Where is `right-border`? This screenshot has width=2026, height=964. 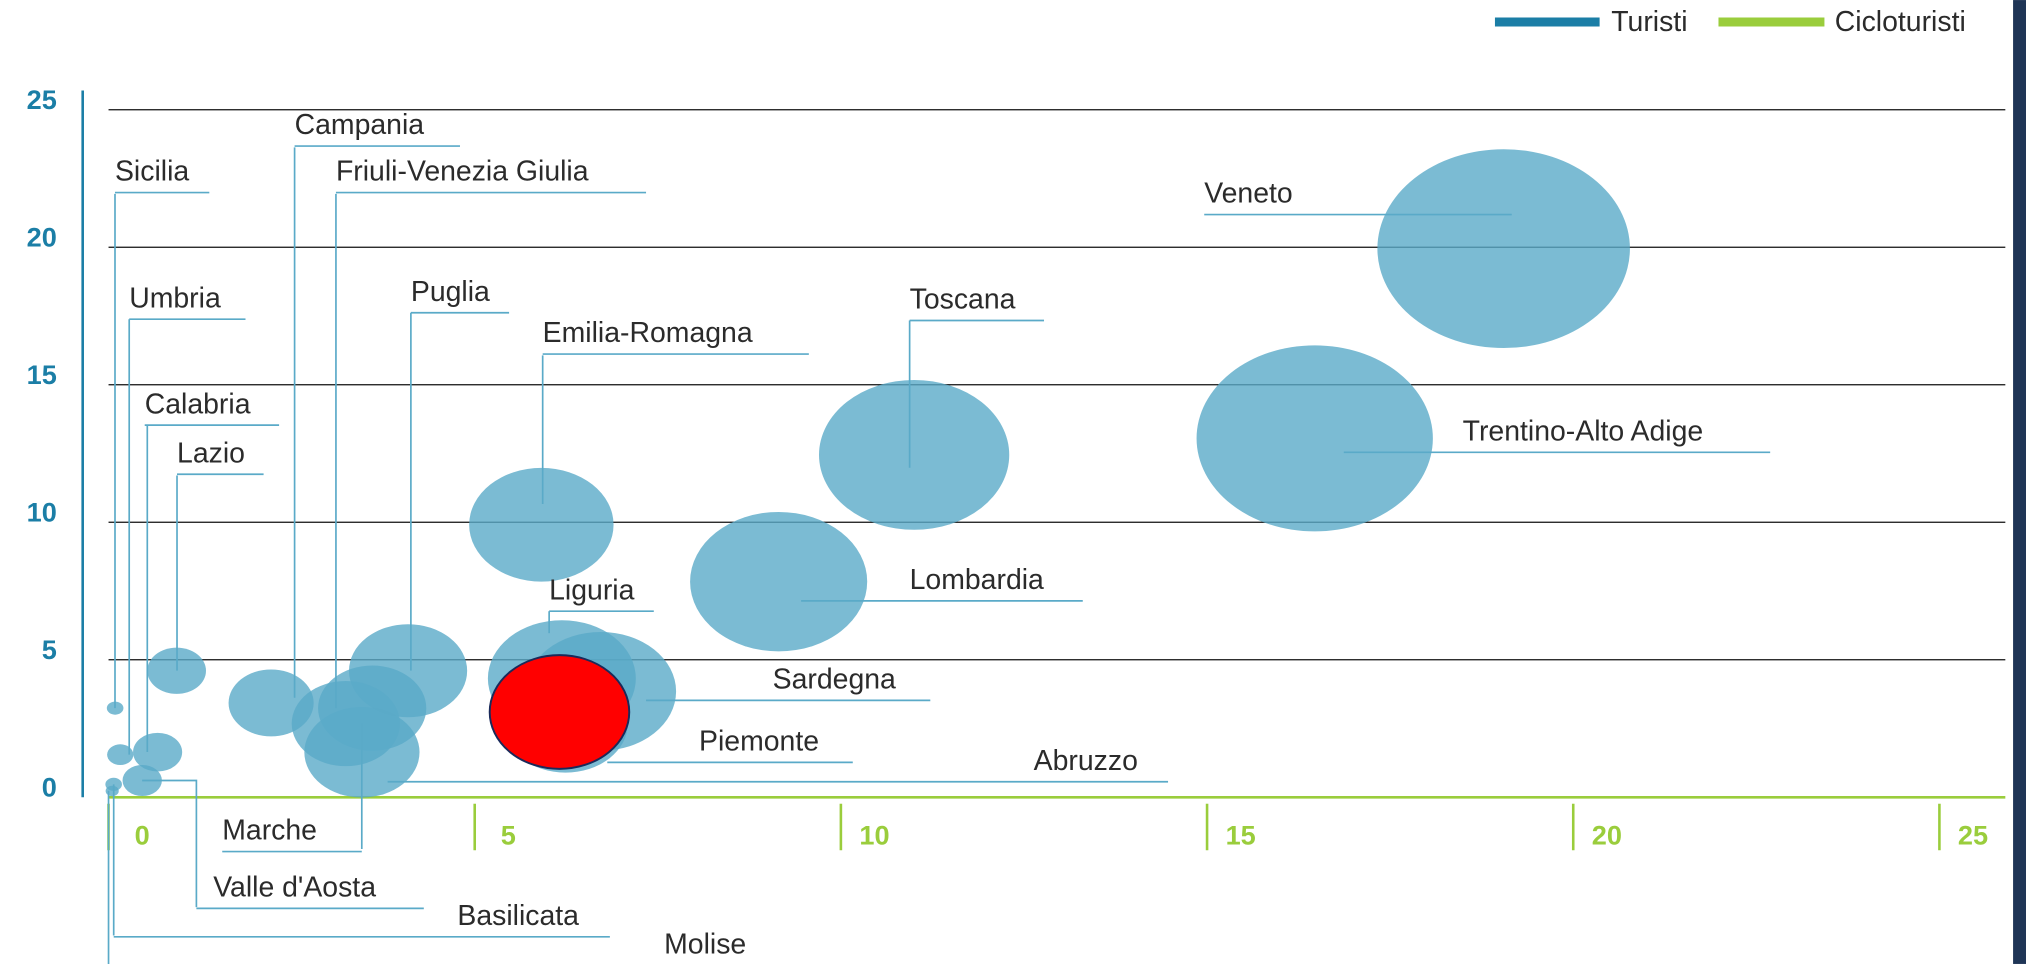 right-border is located at coordinates (2019, 482).